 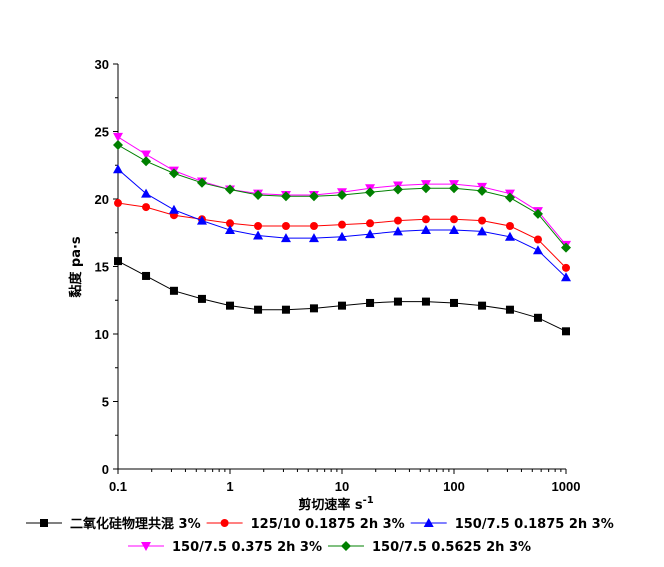 I want to click on legend-item: 二氧化硅物理共混 3%, so click(x=113, y=524).